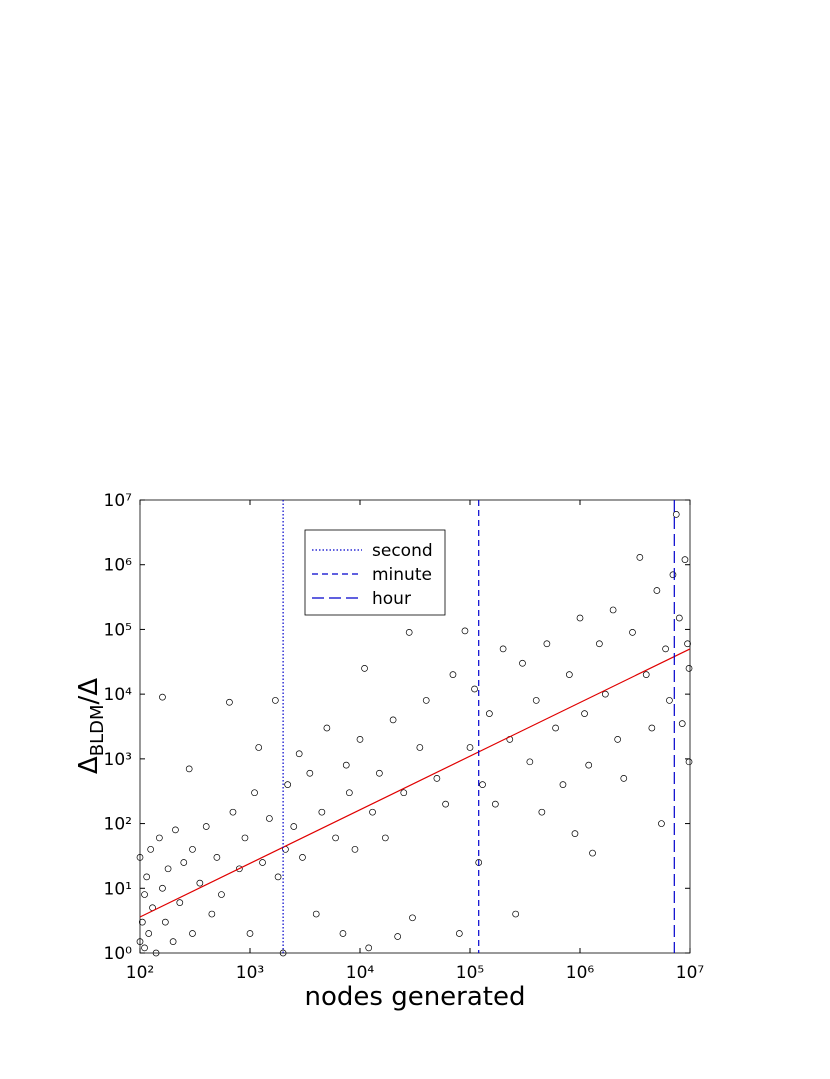 The image size is (830, 1079). Describe the element at coordinates (402, 575) in the screenshot. I see `legend-label: minute` at that location.